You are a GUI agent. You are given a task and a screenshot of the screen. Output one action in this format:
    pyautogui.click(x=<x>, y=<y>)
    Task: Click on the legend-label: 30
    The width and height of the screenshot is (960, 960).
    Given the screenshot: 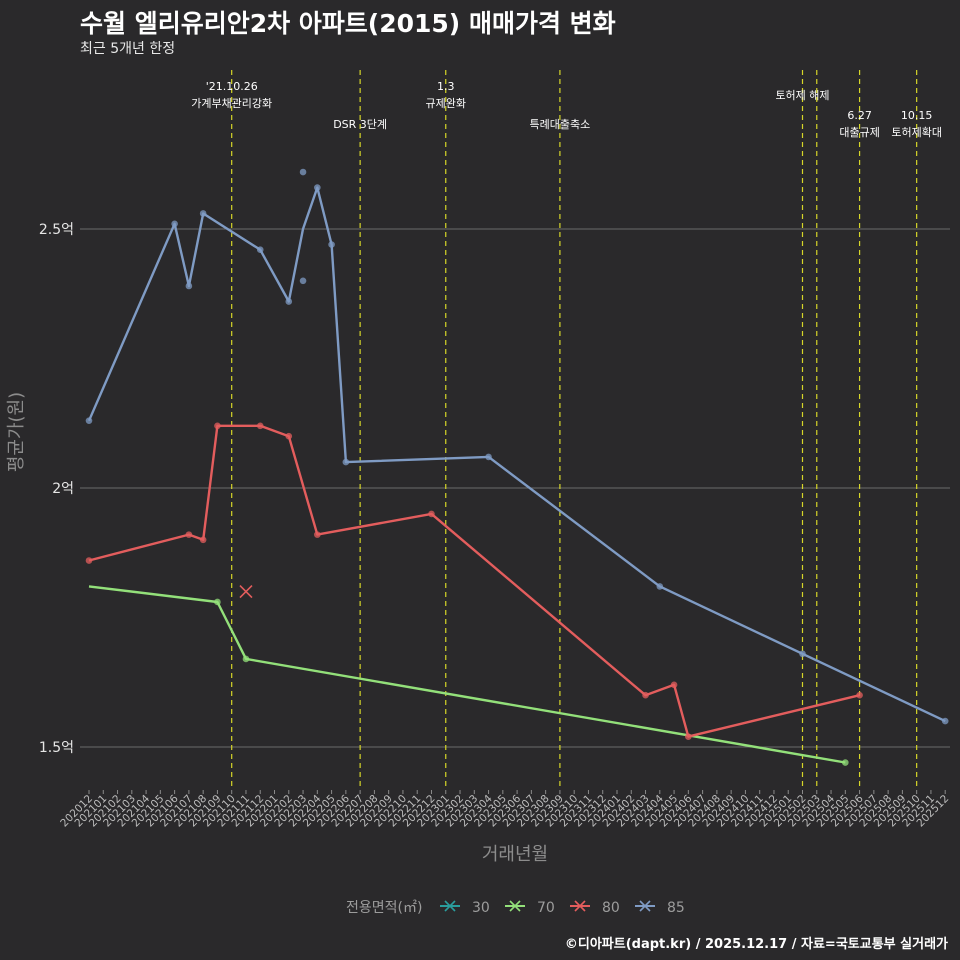 What is the action you would take?
    pyautogui.click(x=481, y=908)
    